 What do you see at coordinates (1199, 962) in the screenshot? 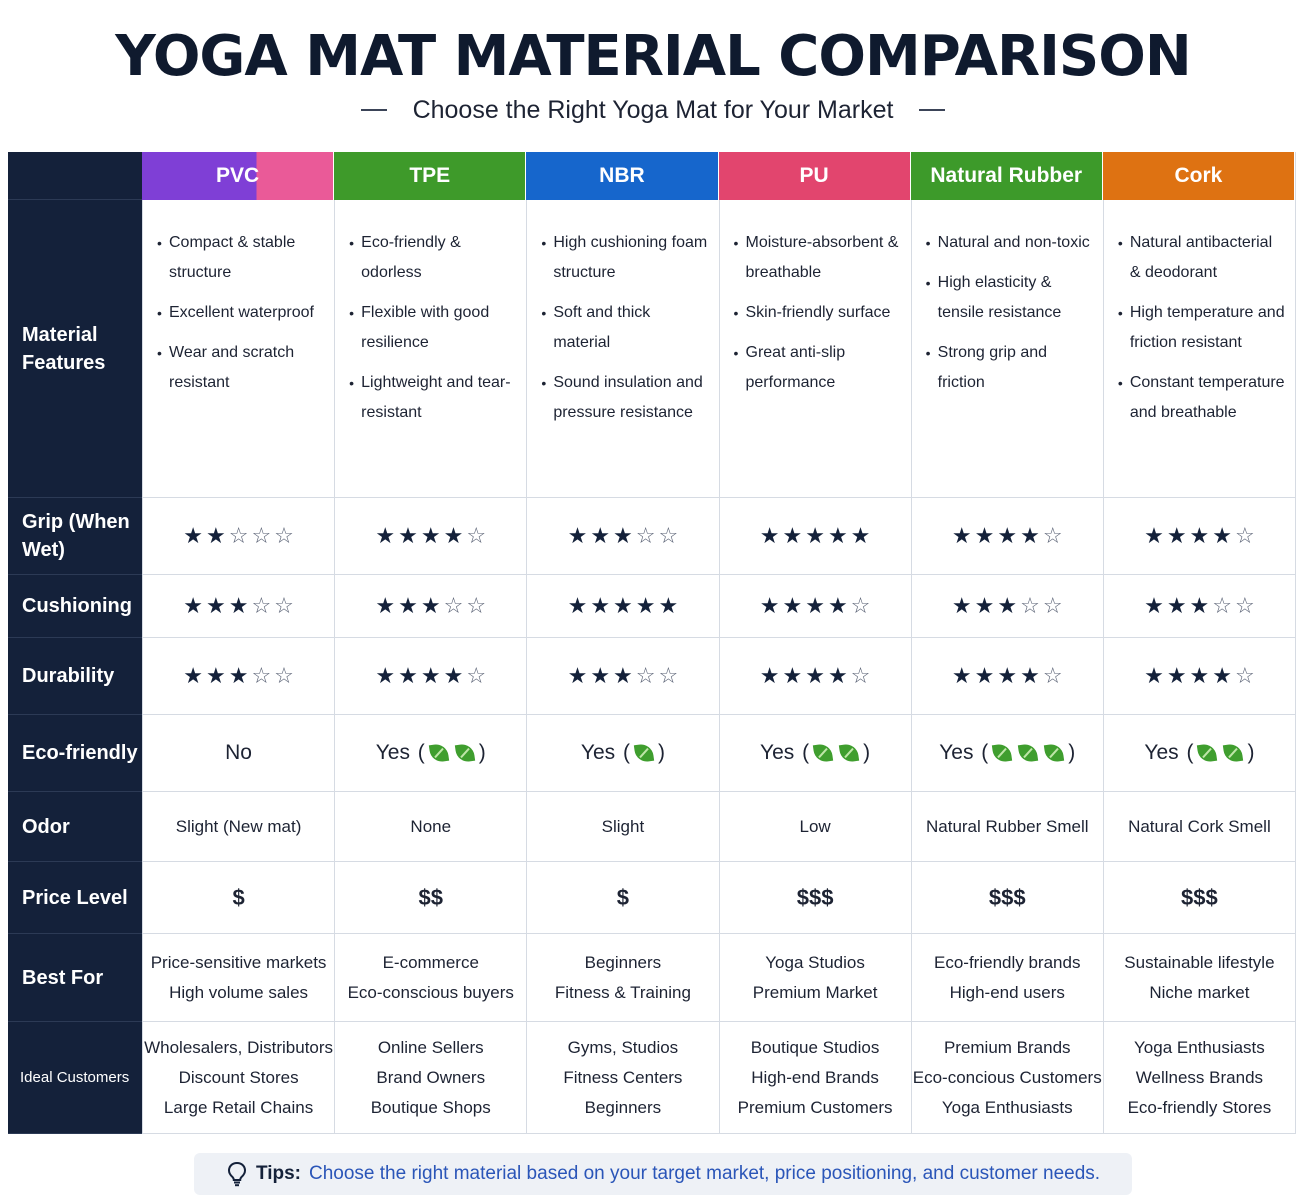
I see `best-for-line: Sustainable lifestyle` at bounding box center [1199, 962].